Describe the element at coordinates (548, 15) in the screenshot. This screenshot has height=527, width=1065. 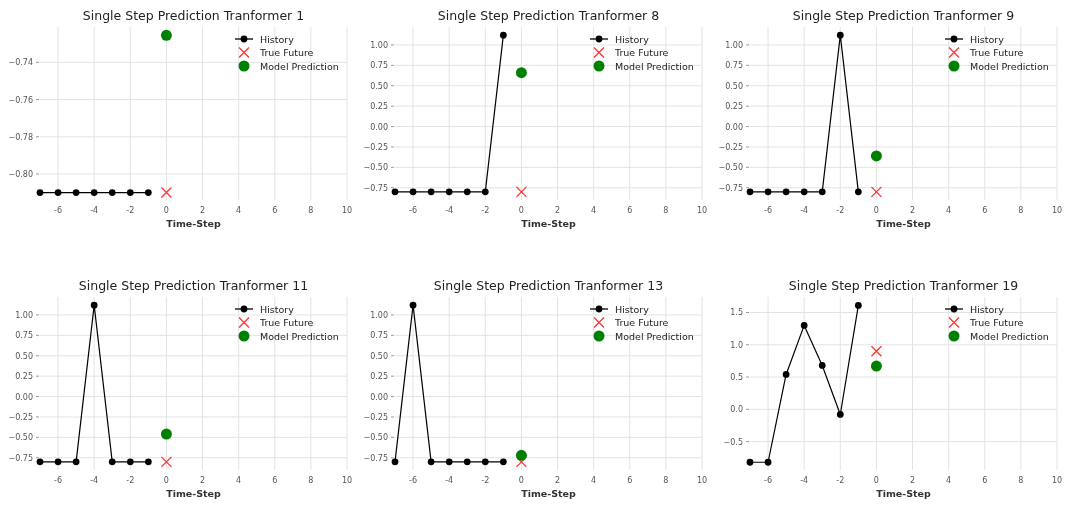
I see `chart-title: Single Step Prediction Tranformer 8` at that location.